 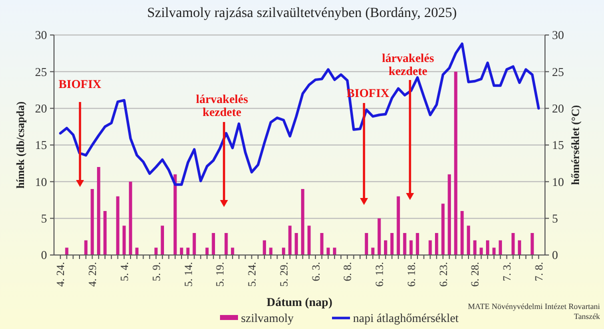 What do you see at coordinates (534, 311) in the screenshot?
I see `text: MATE Növényvédelmi Intézet Rovartani Tanszék` at bounding box center [534, 311].